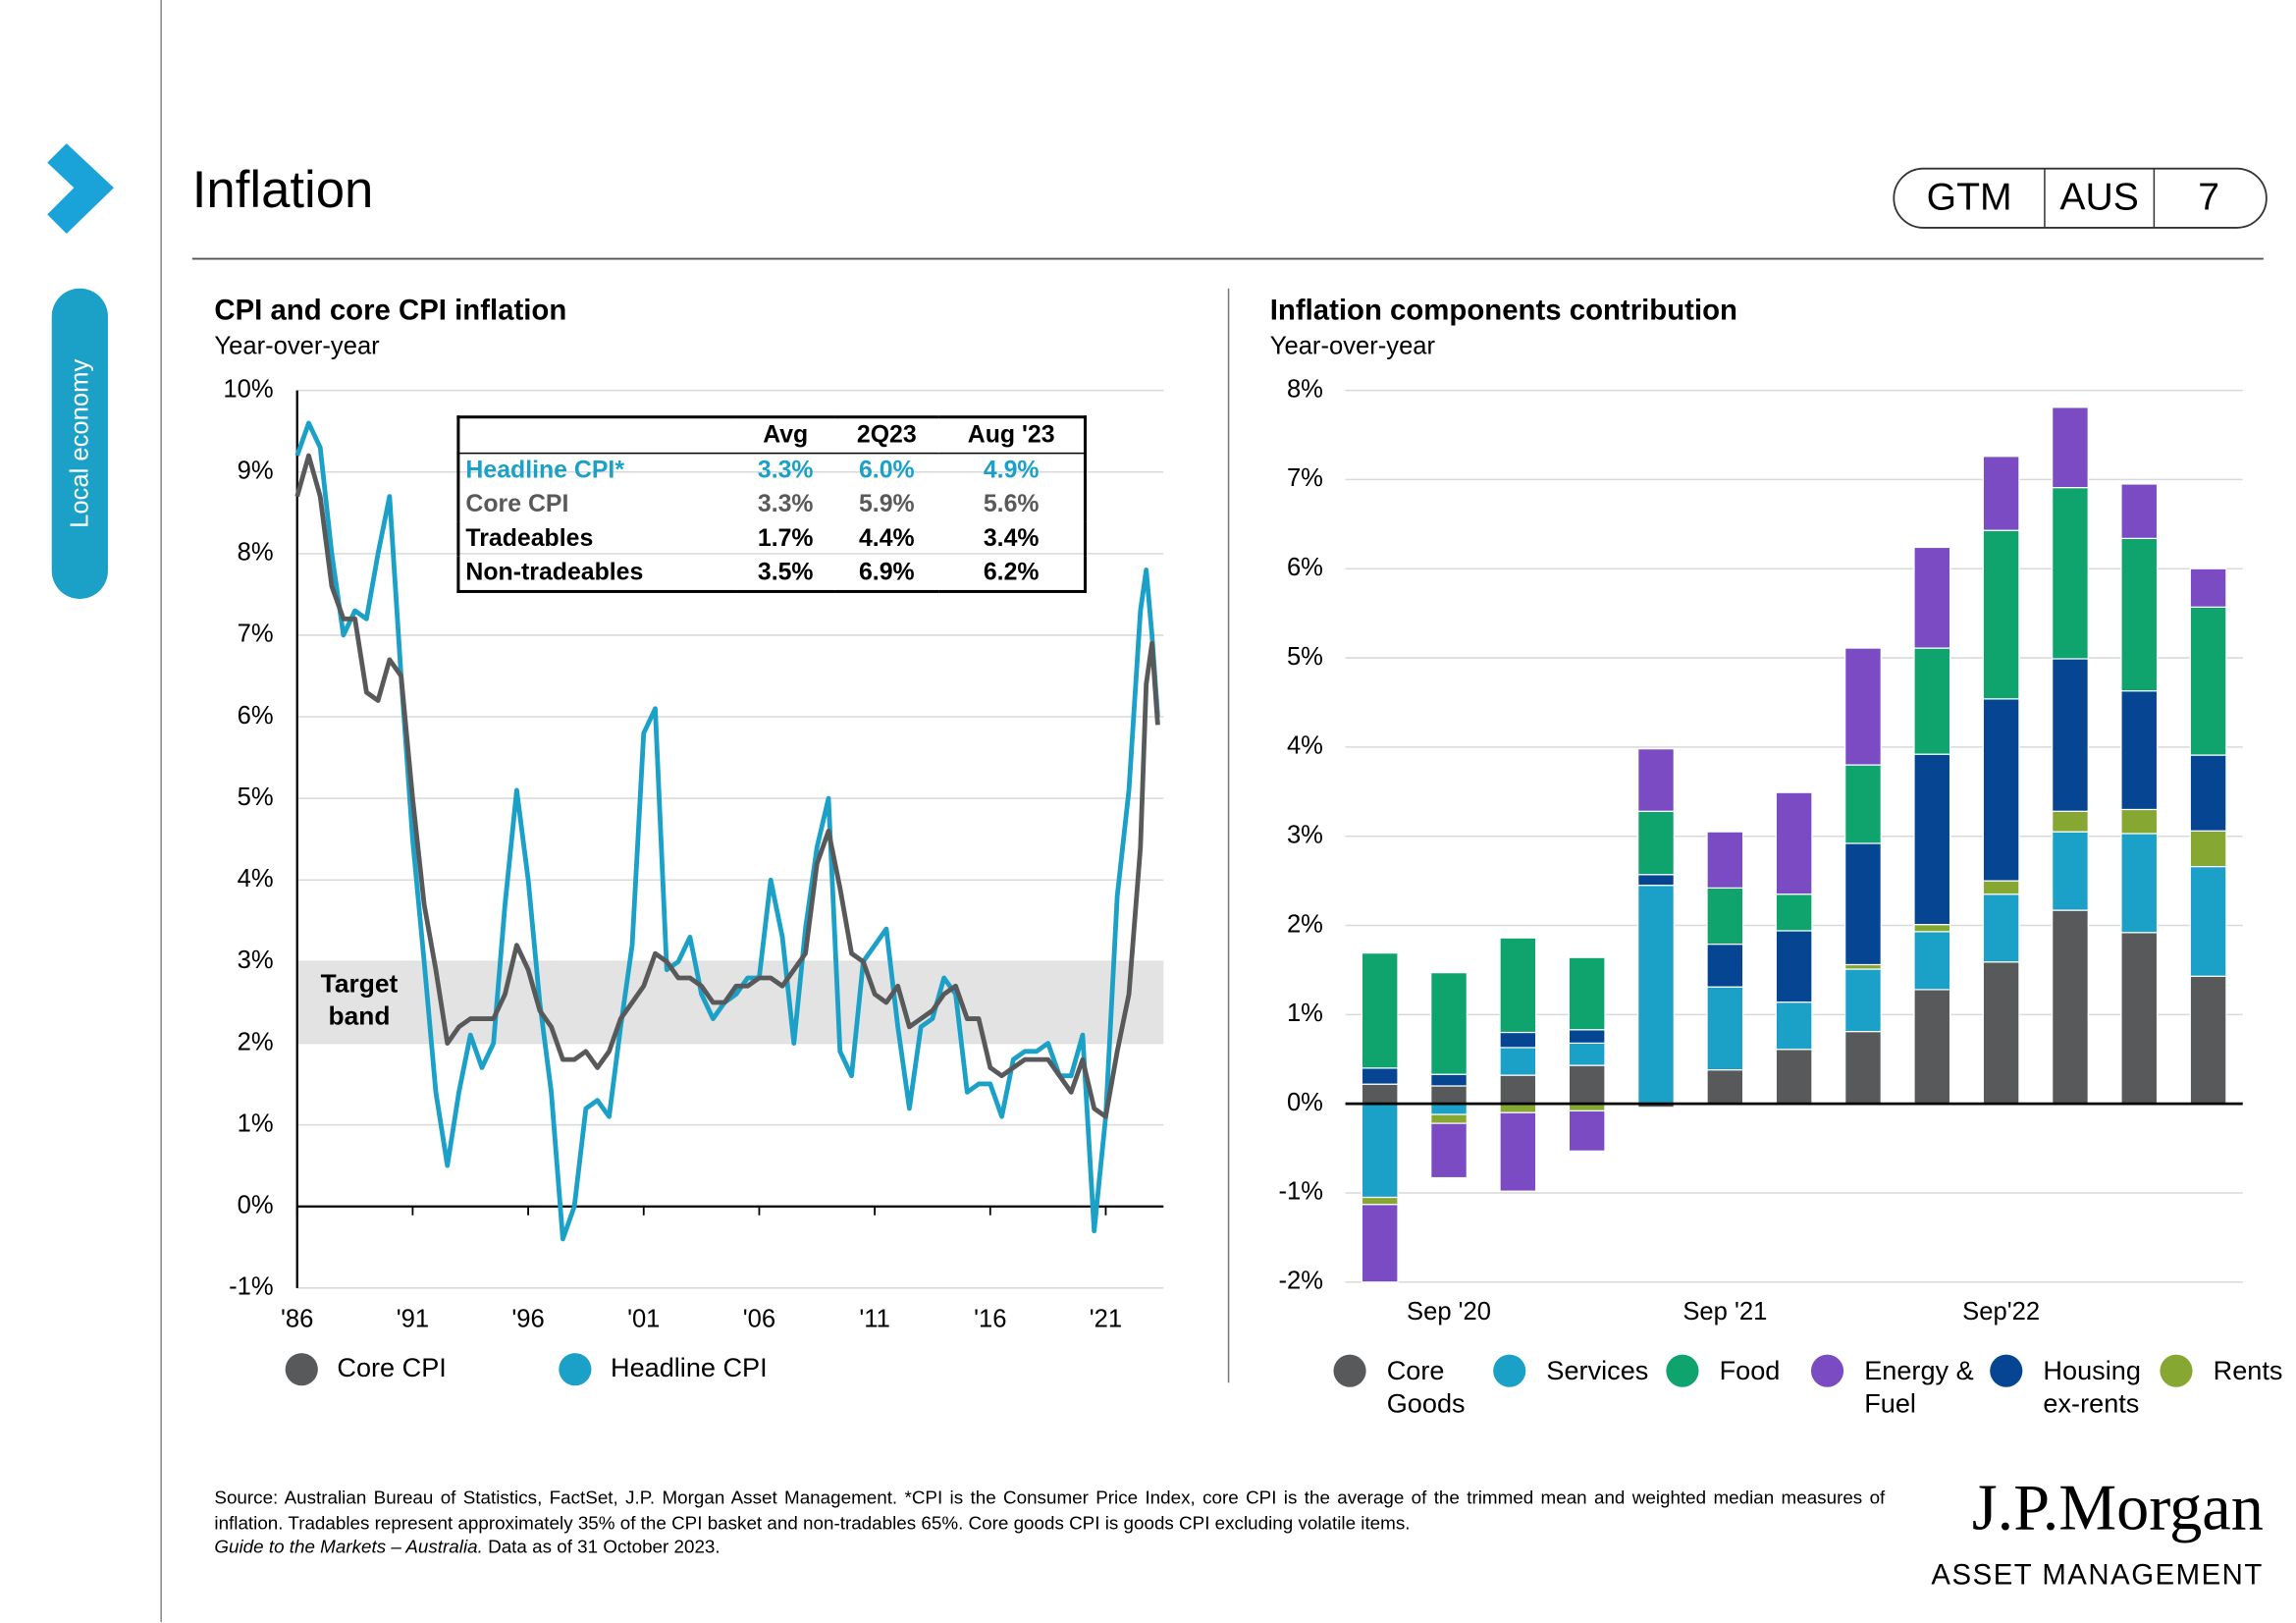  What do you see at coordinates (2080, 198) in the screenshot?
I see `badge` at bounding box center [2080, 198].